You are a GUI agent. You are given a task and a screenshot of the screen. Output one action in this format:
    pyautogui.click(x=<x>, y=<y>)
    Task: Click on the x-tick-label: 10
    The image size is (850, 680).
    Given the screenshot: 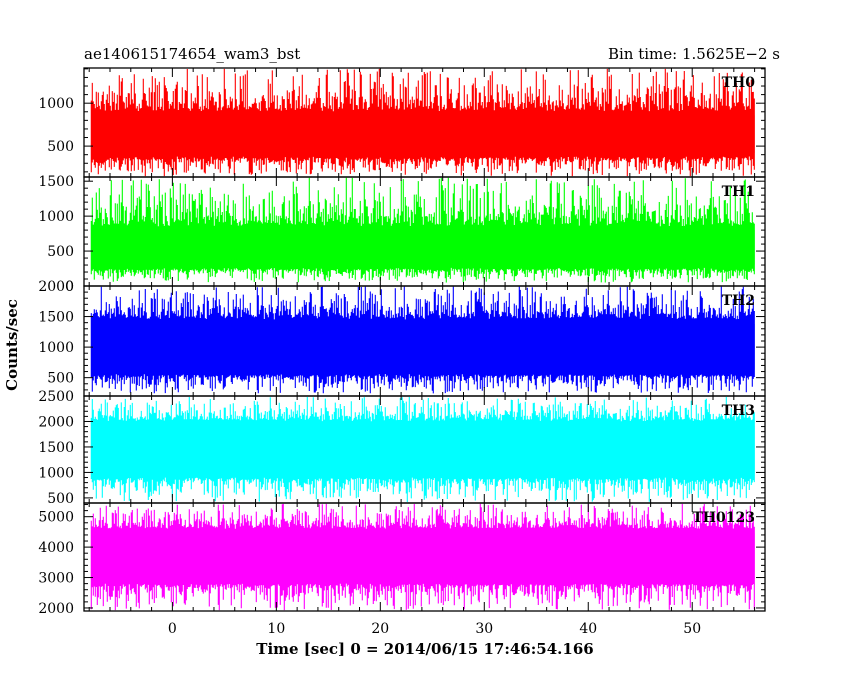 What is the action you would take?
    pyautogui.click(x=276, y=629)
    